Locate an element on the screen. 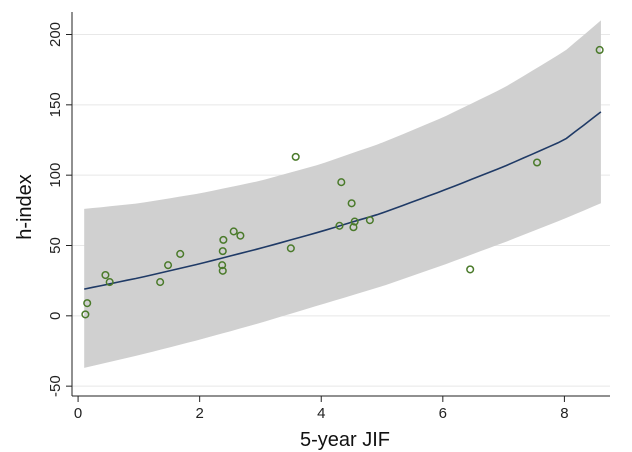 Image resolution: width=632 pixels, height=452 pixels. x-tick-label: 6 is located at coordinates (443, 413).